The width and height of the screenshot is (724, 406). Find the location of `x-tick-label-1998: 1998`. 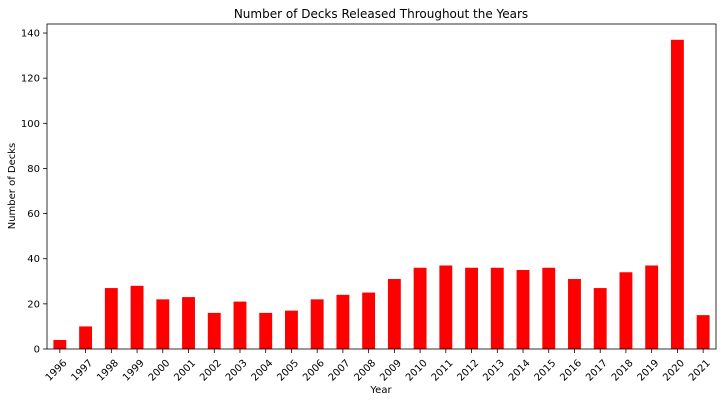

x-tick-label-1998: 1998 is located at coordinates (108, 371).